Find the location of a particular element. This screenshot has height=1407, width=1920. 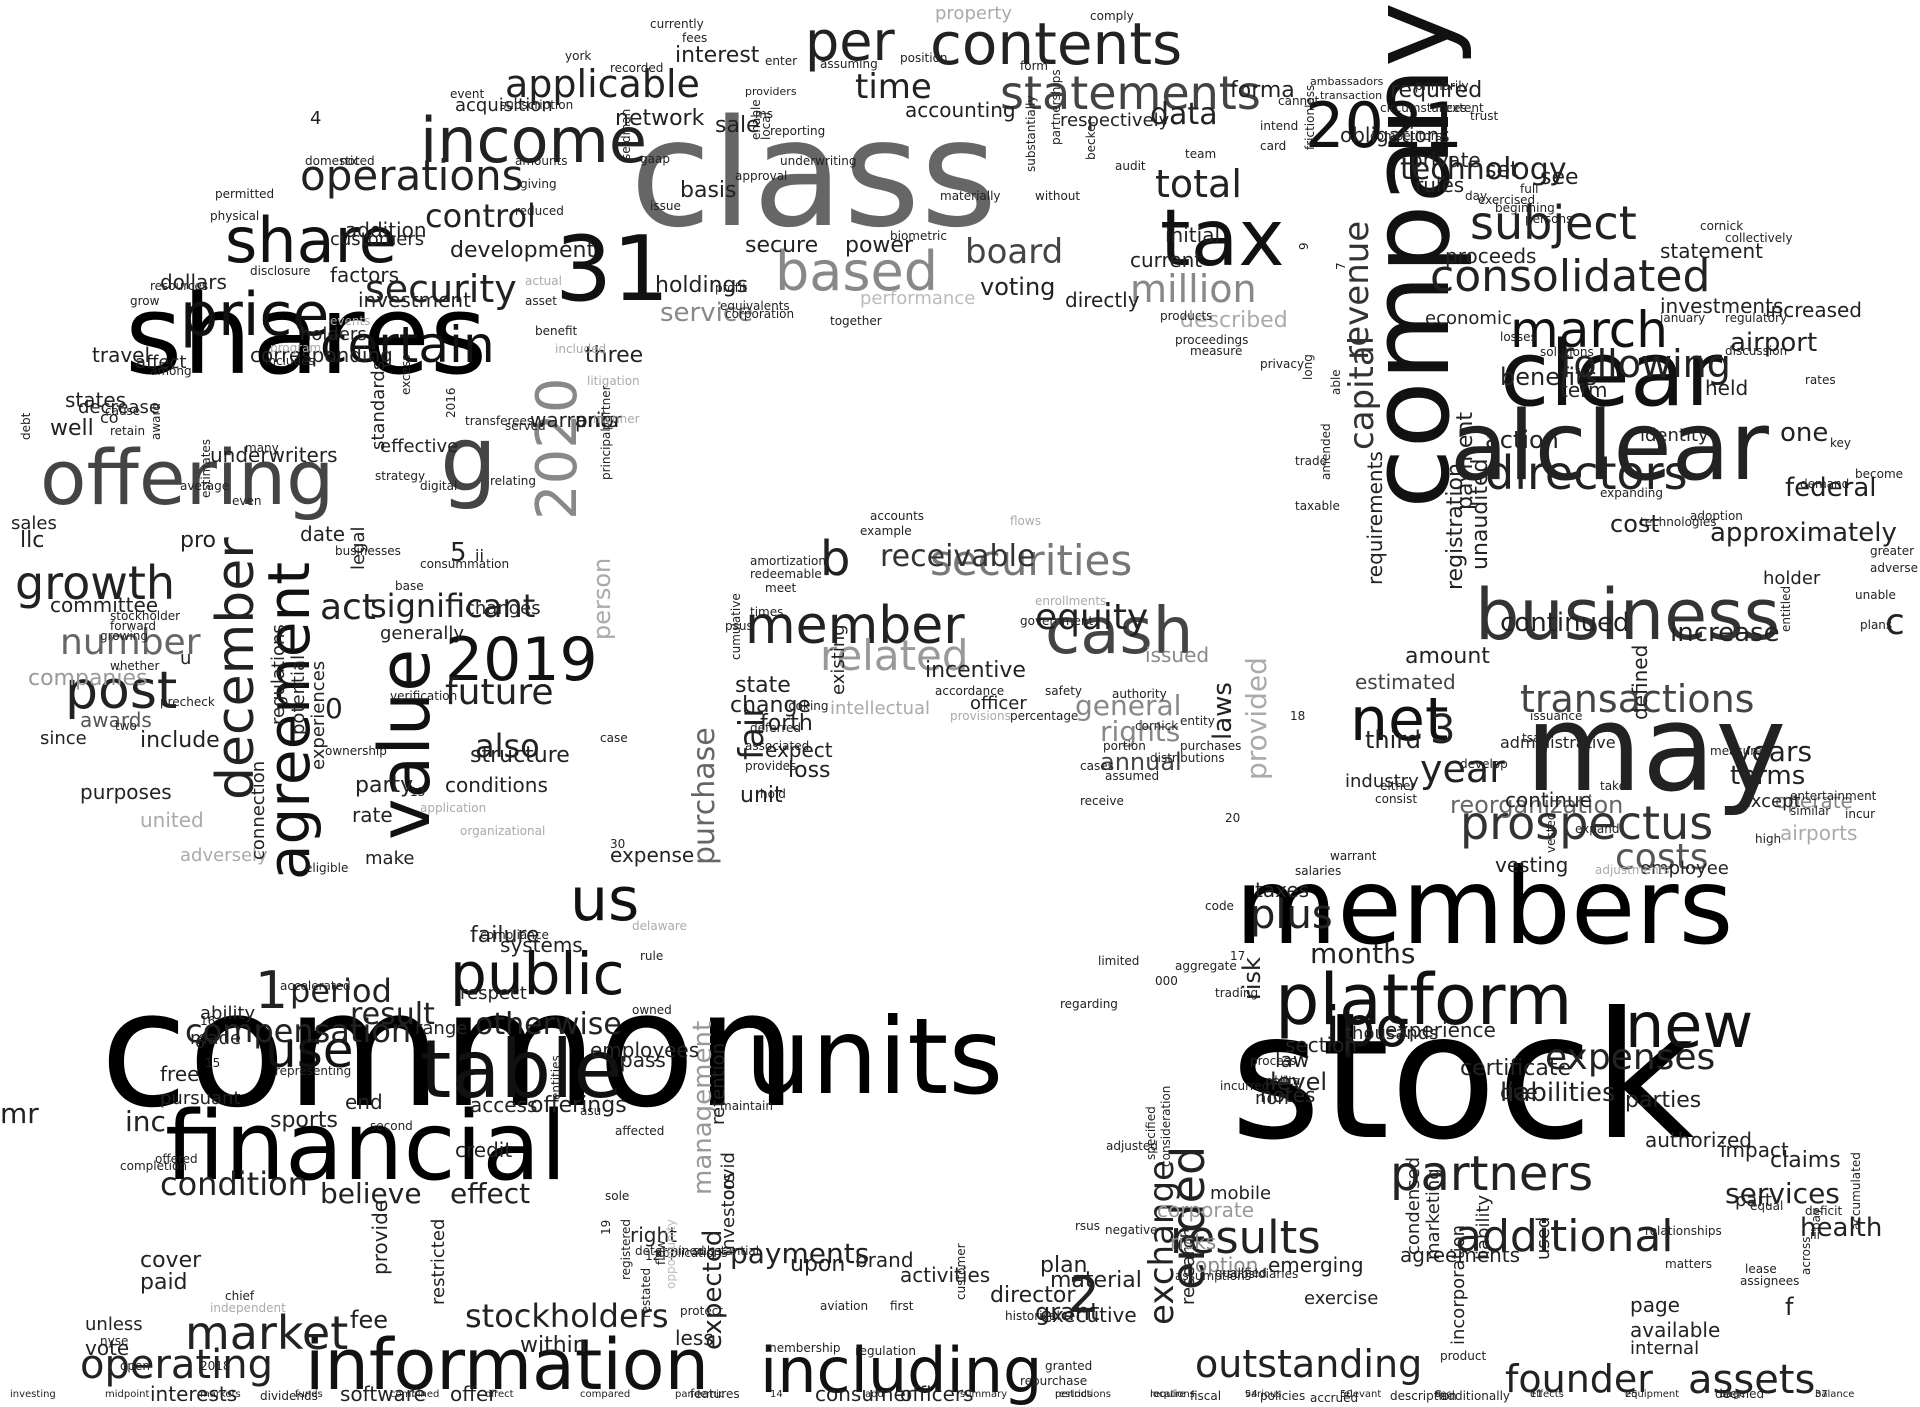

word: following is located at coordinates (1645, 364).